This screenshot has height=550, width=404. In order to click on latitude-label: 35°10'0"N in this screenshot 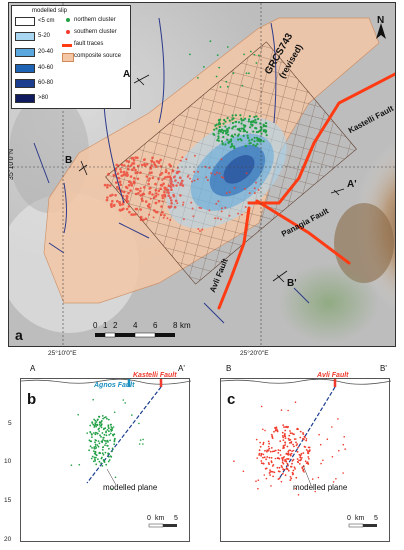, I will do `click(12, 164)`.